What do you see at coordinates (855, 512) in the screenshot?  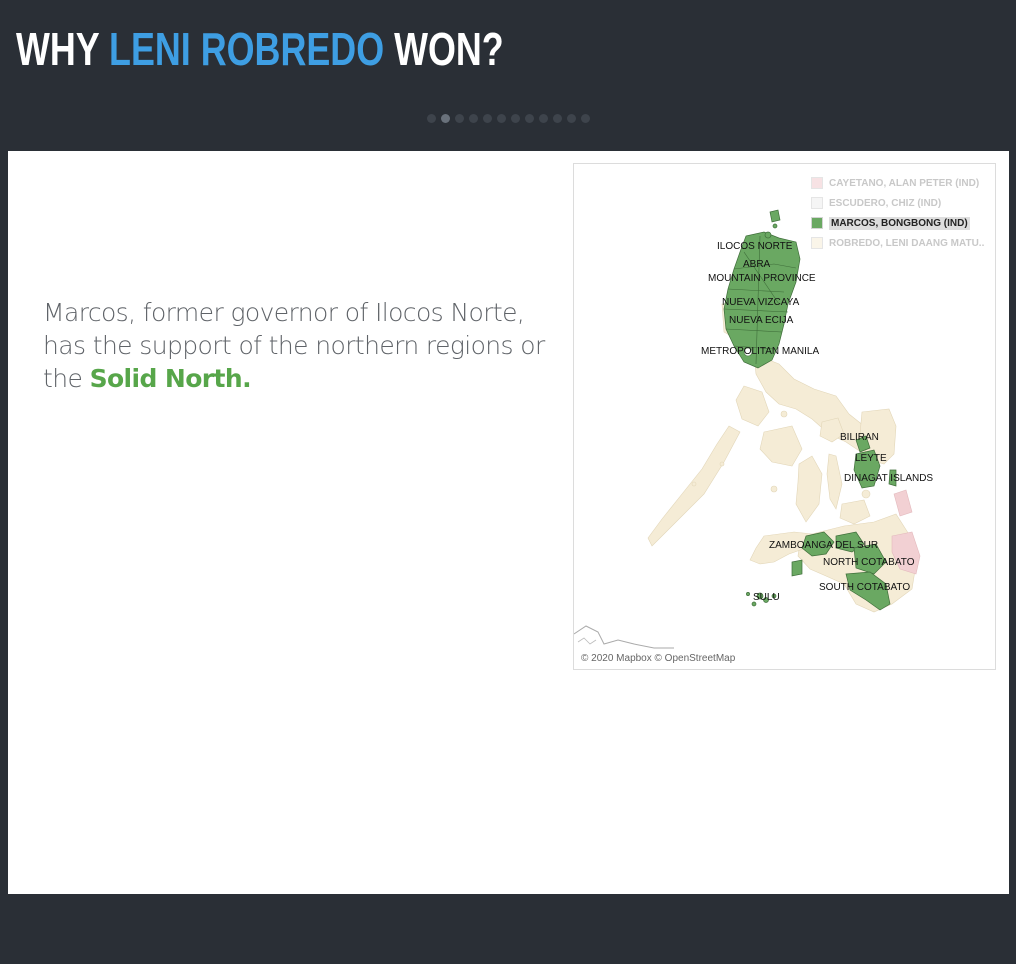 I see `bohol-island` at bounding box center [855, 512].